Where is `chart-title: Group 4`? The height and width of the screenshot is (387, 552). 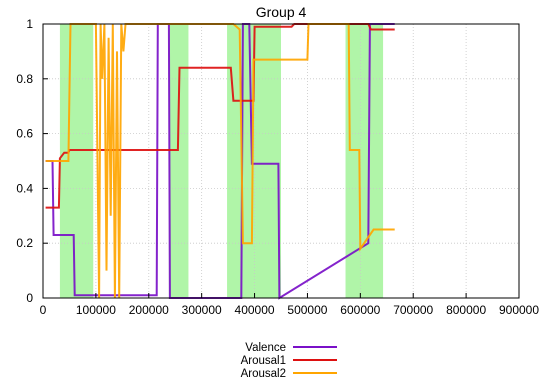 chart-title: Group 4 is located at coordinates (281, 12).